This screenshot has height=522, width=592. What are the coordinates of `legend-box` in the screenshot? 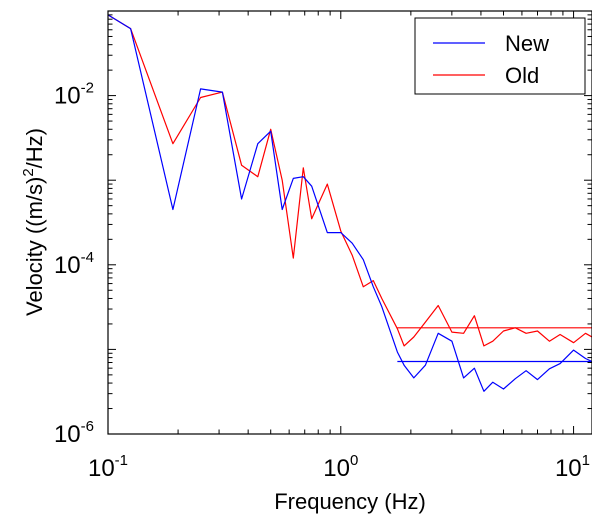 It's located at (500, 56).